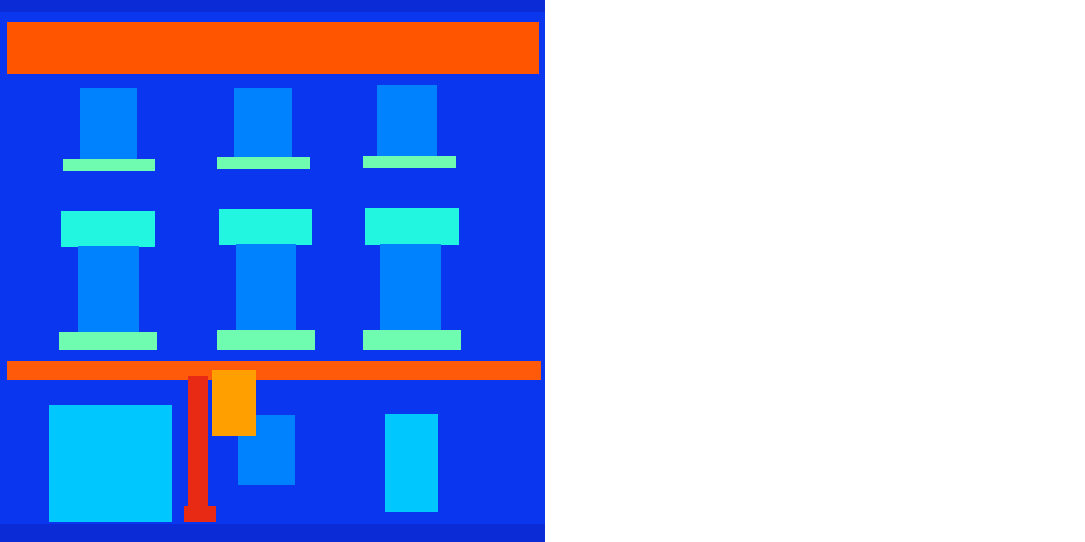 The height and width of the screenshot is (542, 1085). What do you see at coordinates (200, 514) in the screenshot?
I see `pole-base` at bounding box center [200, 514].